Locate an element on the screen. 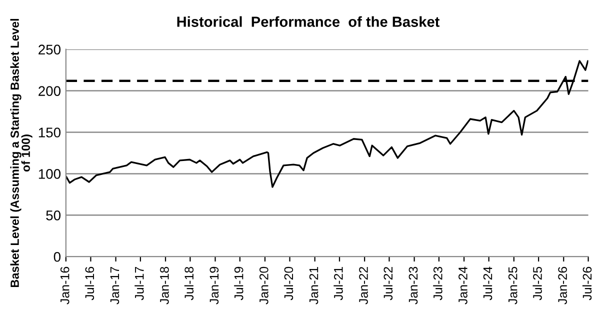  x-tick-label: Jul-26 is located at coordinates (587, 283).